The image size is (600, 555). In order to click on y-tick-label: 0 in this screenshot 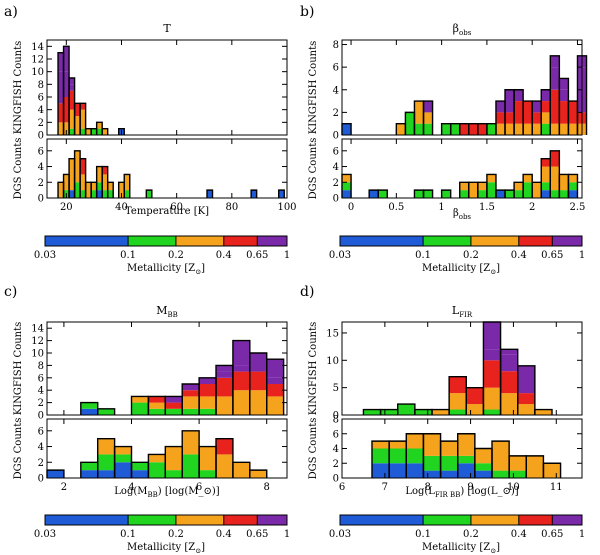, I will do `click(336, 136)`.